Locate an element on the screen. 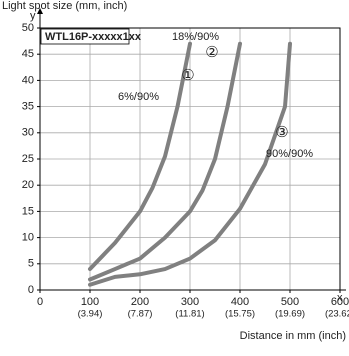  y-tick-label: 15 is located at coordinates (28, 211).